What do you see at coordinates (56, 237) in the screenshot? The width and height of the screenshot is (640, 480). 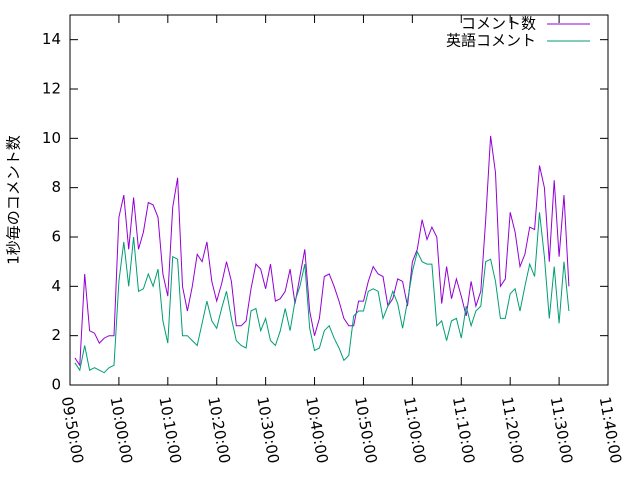 I see `y-tick-label: 6` at bounding box center [56, 237].